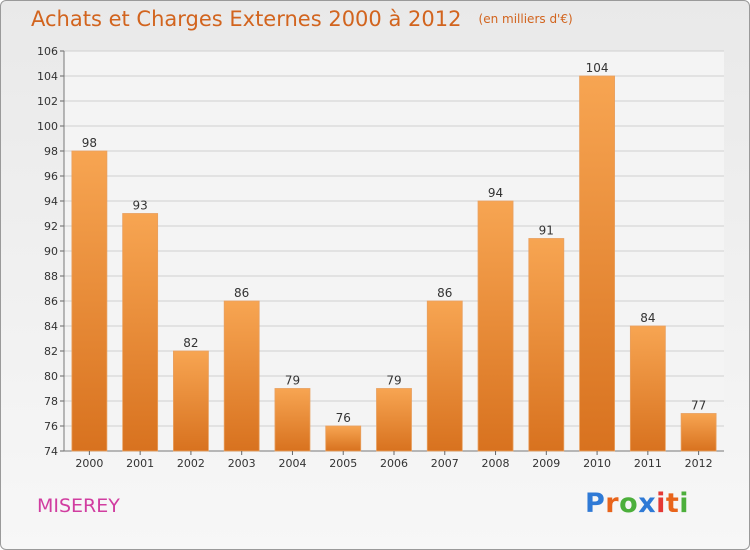 The width and height of the screenshot is (750, 550). I want to click on y-tick-label: 102, so click(47, 101).